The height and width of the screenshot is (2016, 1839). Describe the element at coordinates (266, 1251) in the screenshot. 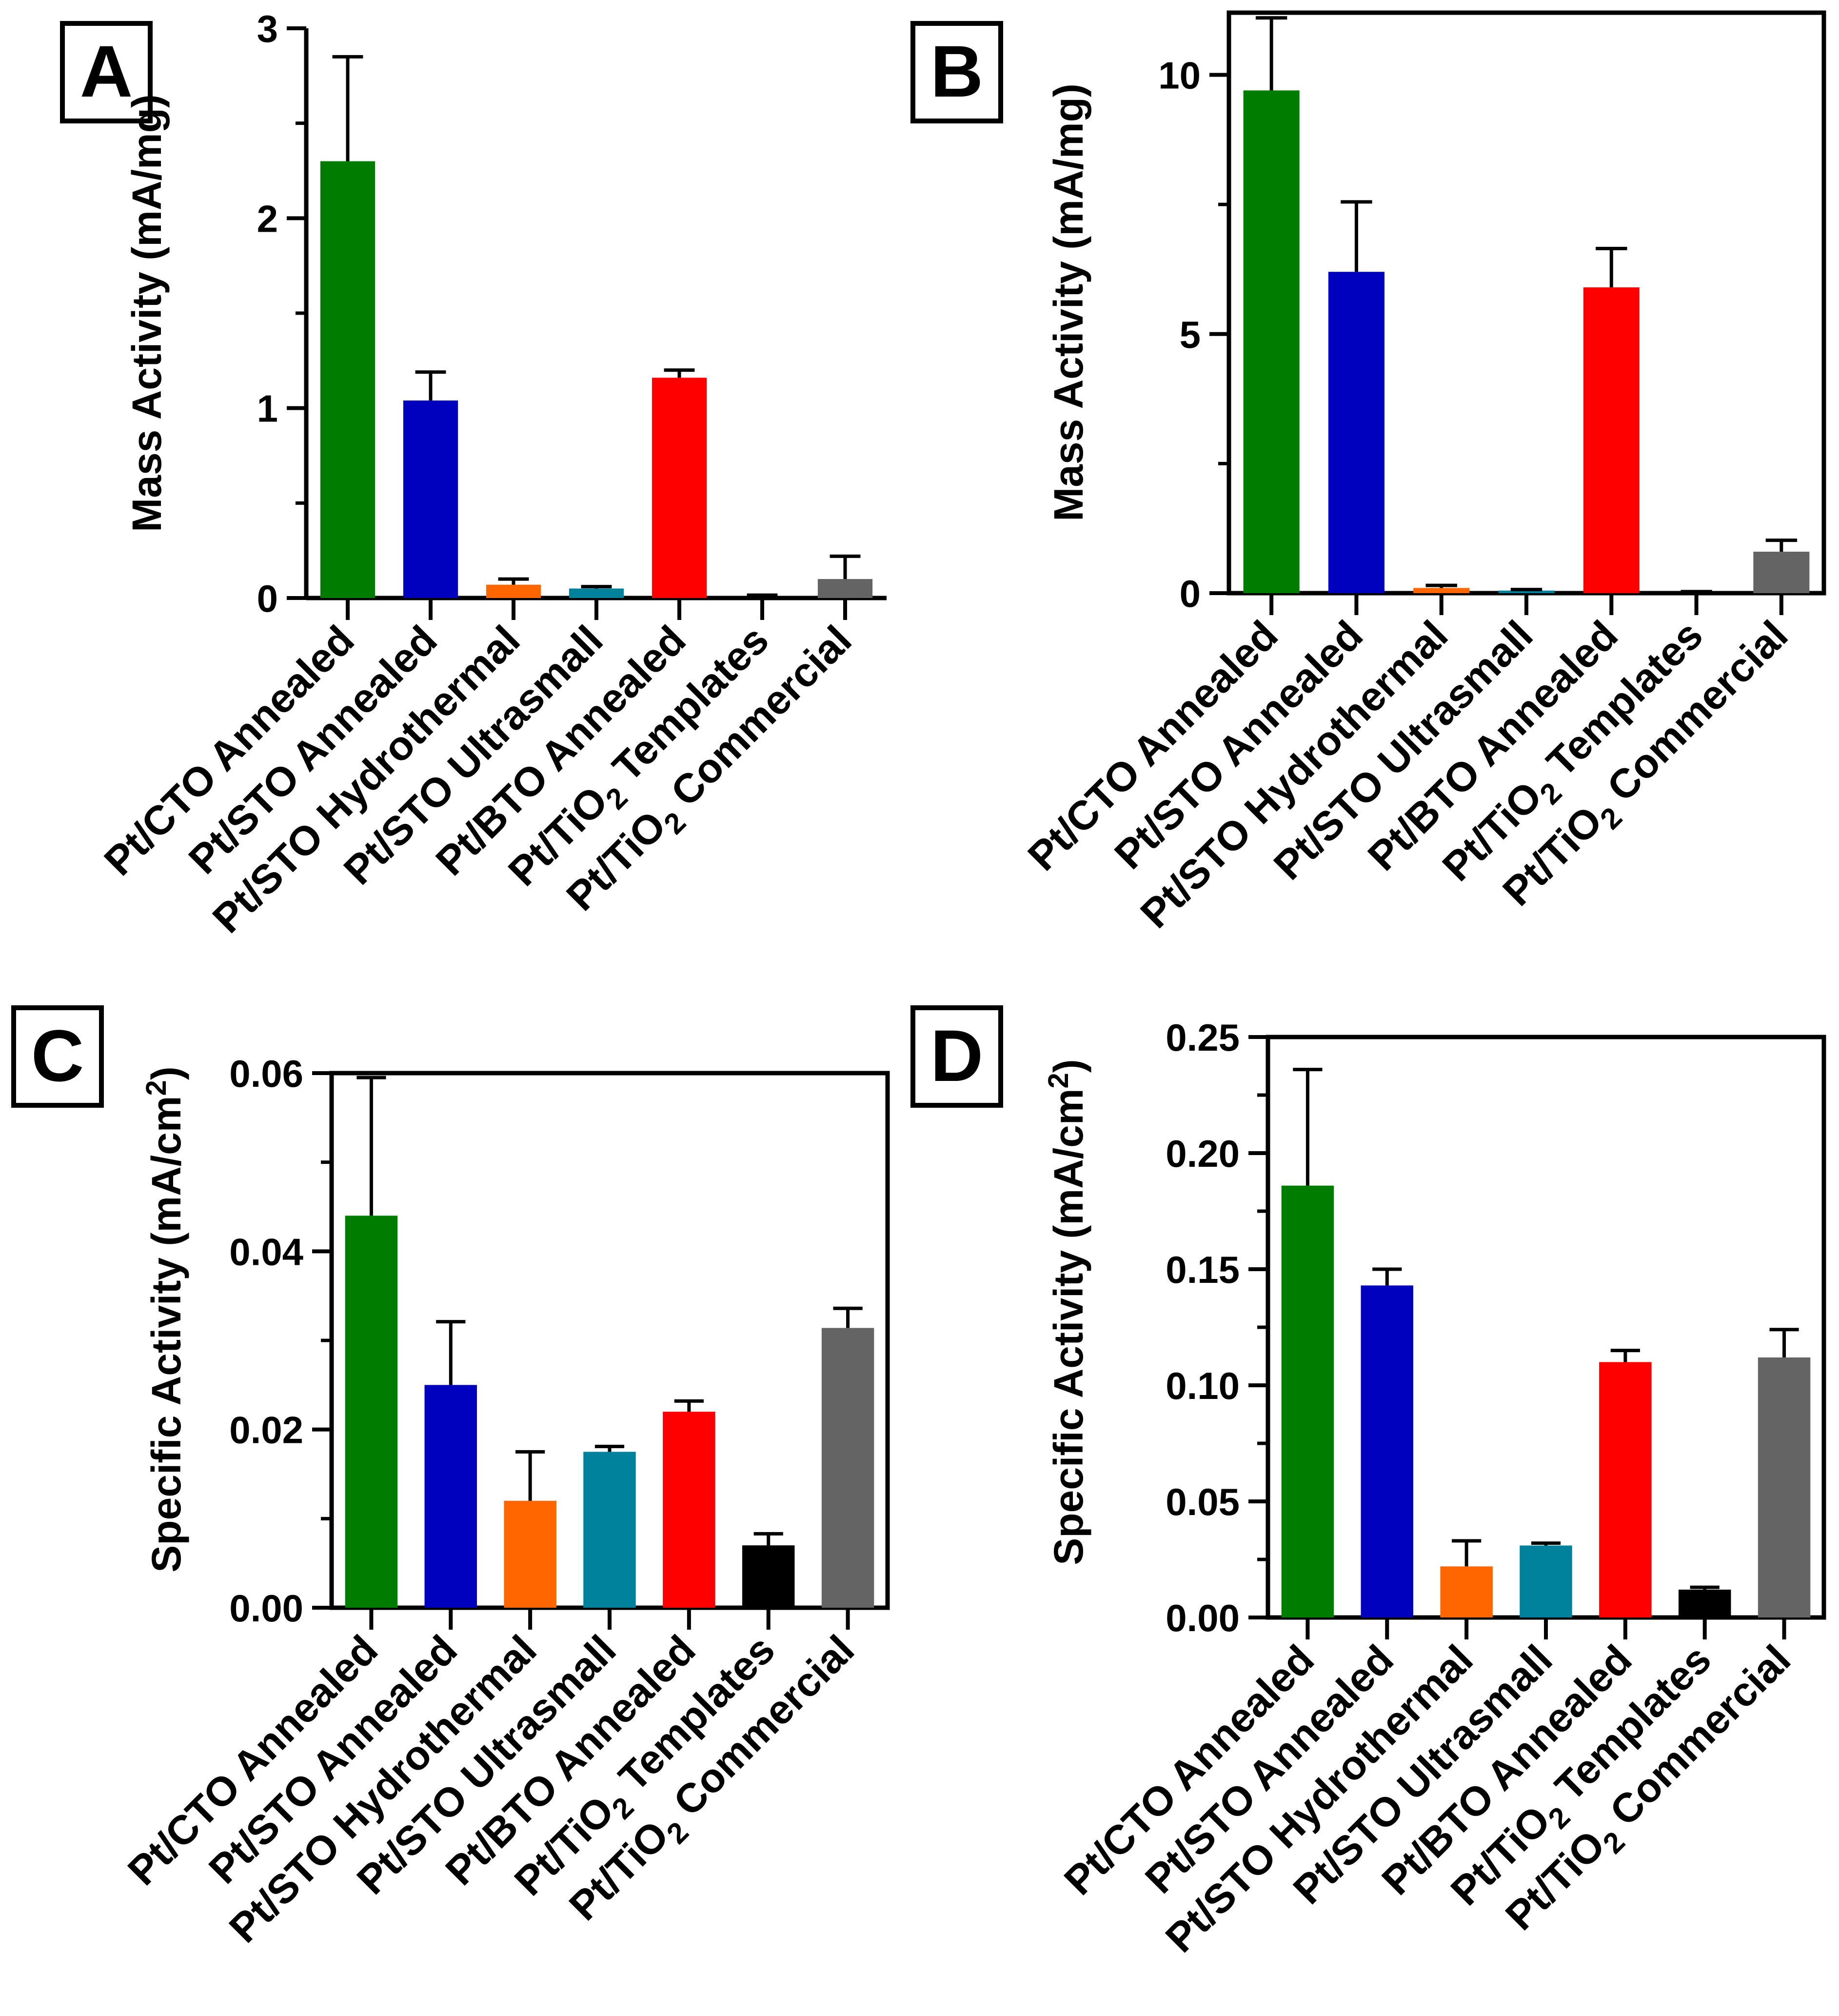

I see `y-tick-label: 0.04` at that location.